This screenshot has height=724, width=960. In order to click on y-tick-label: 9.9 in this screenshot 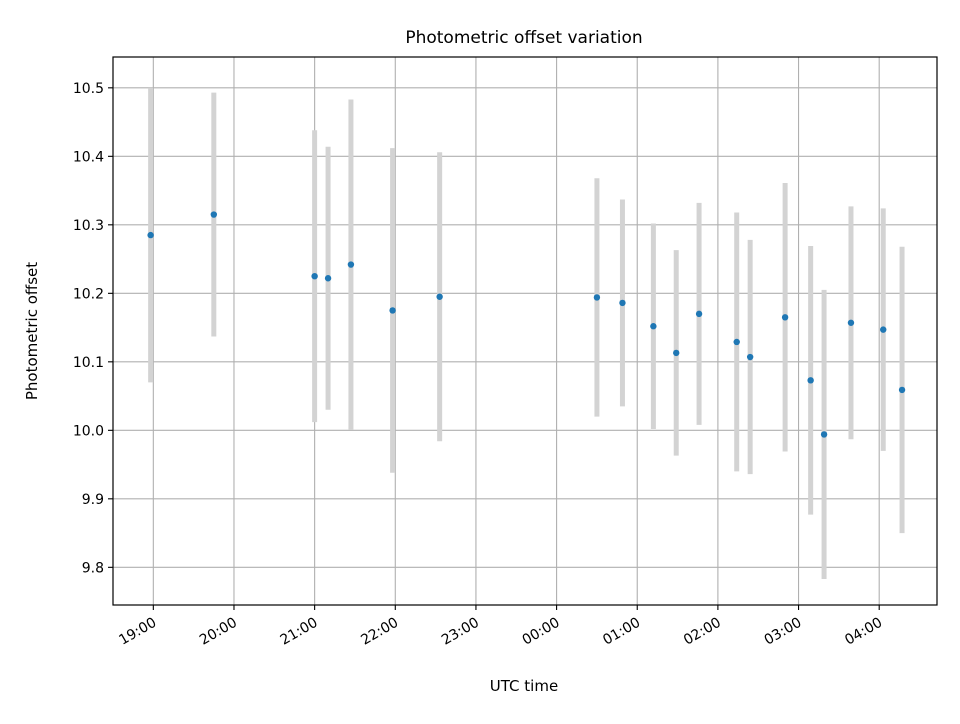, I will do `click(93, 500)`.